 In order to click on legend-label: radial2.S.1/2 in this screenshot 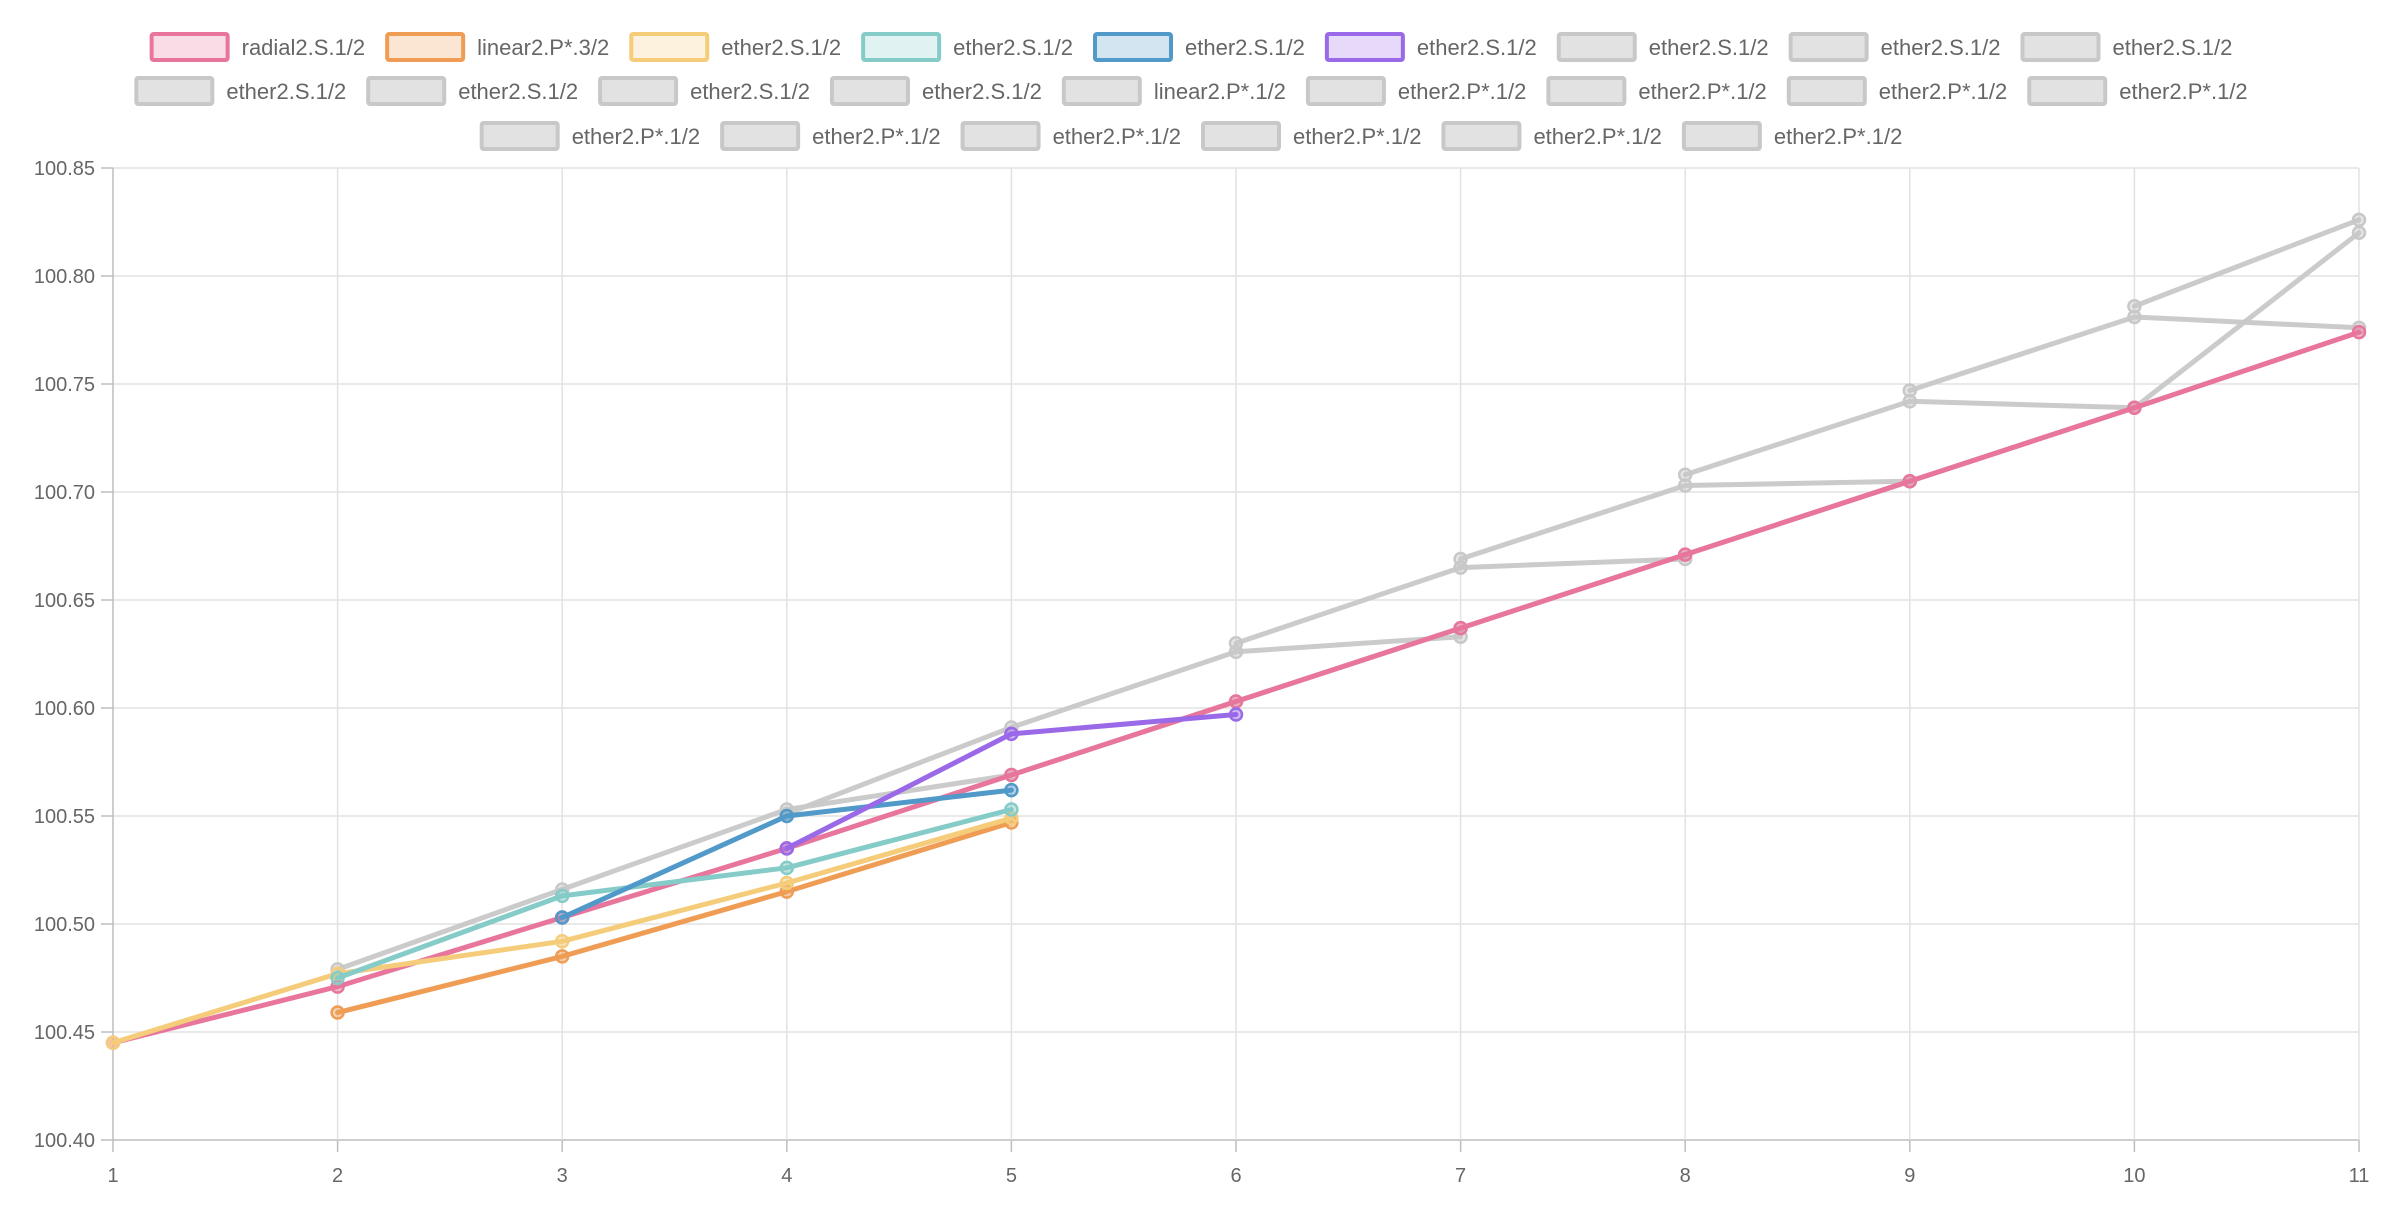, I will do `click(304, 47)`.